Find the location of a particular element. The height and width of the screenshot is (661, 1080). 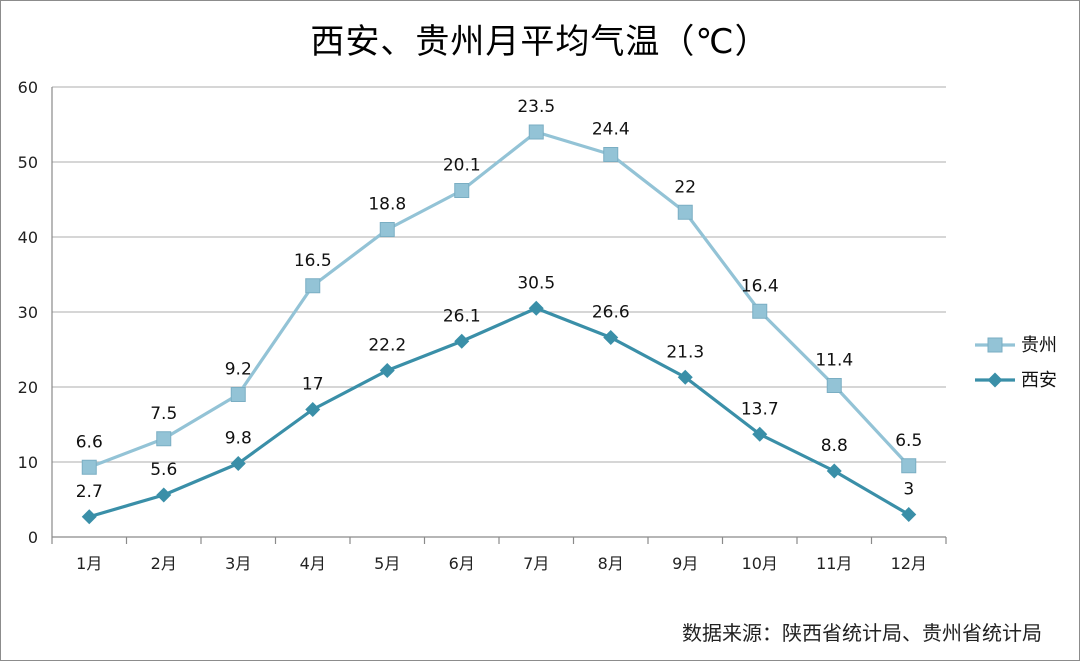

data-label: 24.4 is located at coordinates (611, 130).